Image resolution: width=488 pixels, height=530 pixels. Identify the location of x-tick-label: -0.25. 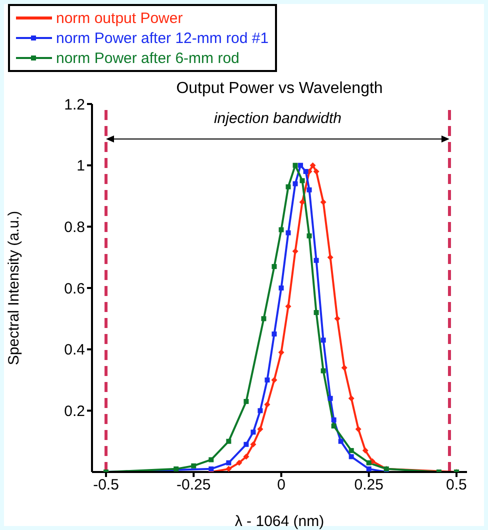
(193, 485).